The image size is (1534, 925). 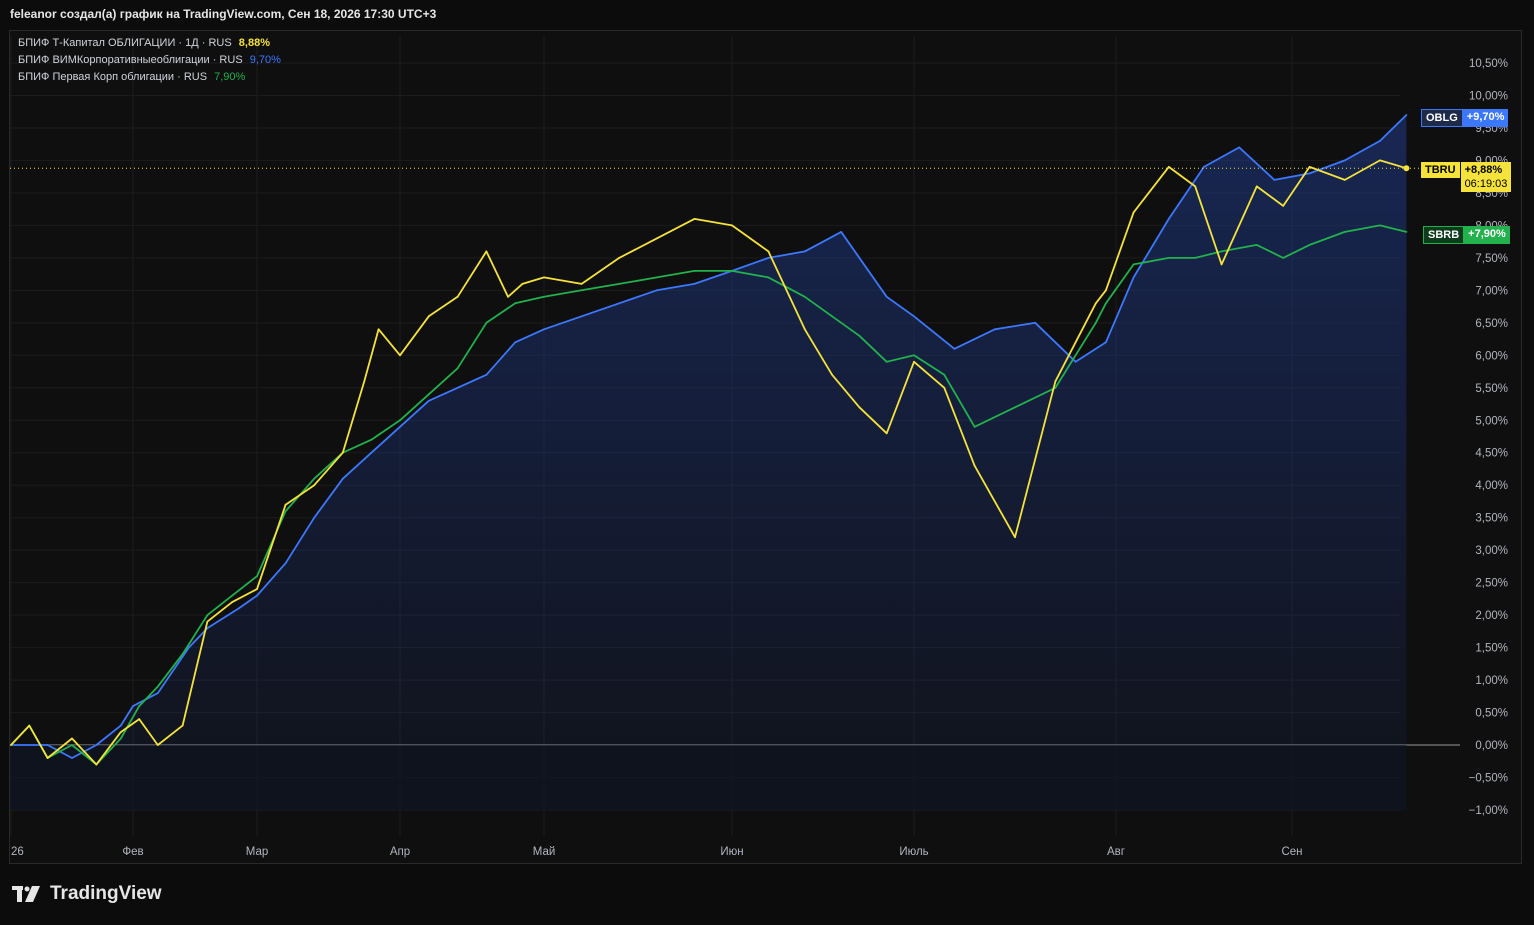 What do you see at coordinates (1491, 324) in the screenshot?
I see `y-tick-label: 6,50%` at bounding box center [1491, 324].